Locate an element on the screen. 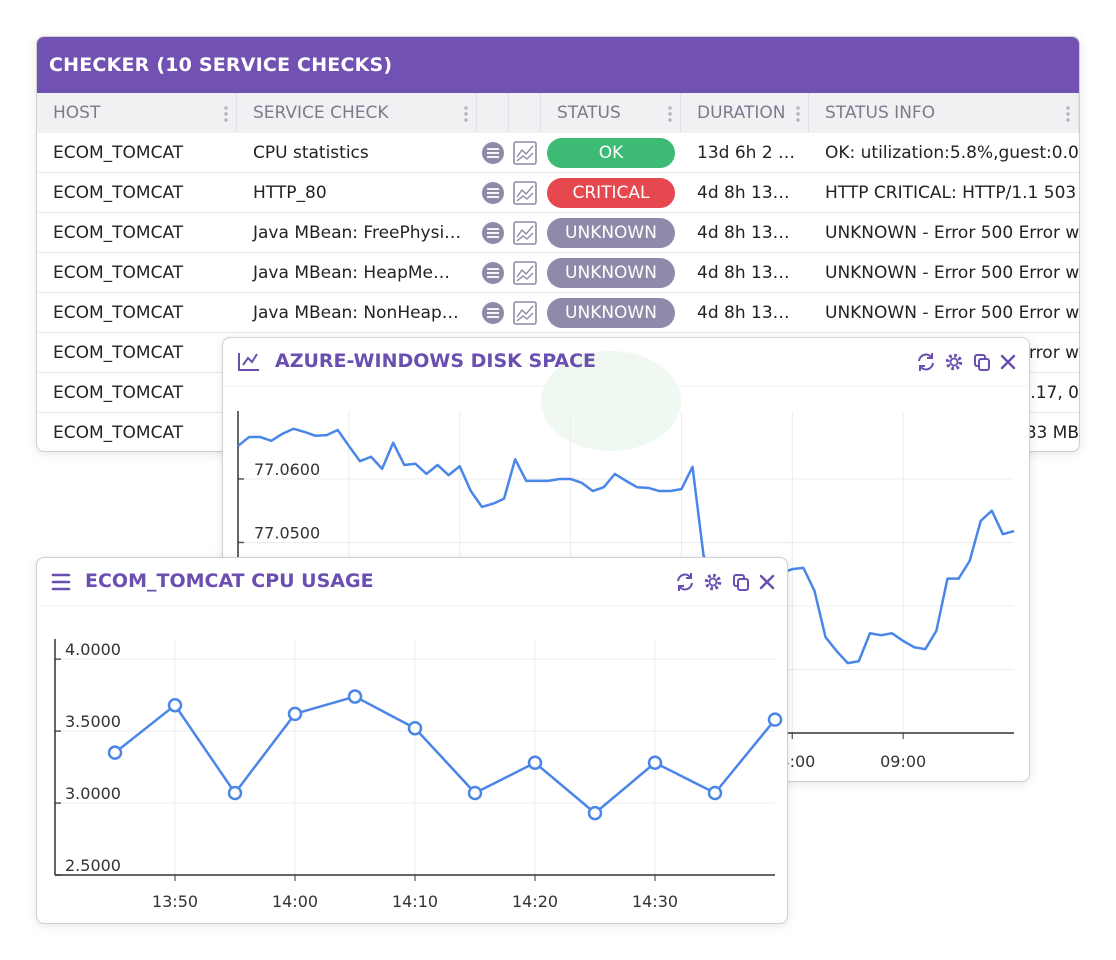 Image resolution: width=1116 pixels, height=960 pixels. column-header: STATUS is located at coordinates (611, 113).